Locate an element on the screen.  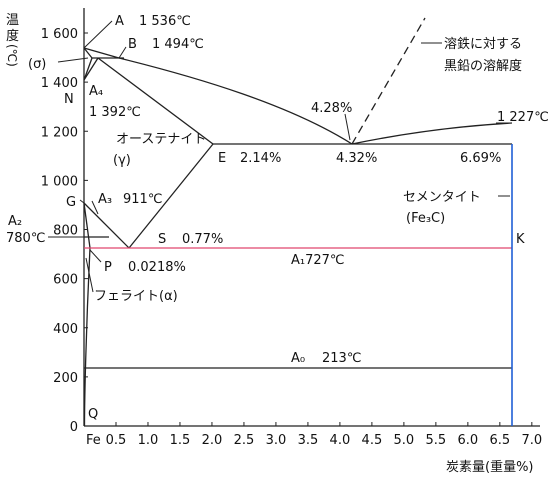
x-tick-label: 7.0 is located at coordinates (531, 440).